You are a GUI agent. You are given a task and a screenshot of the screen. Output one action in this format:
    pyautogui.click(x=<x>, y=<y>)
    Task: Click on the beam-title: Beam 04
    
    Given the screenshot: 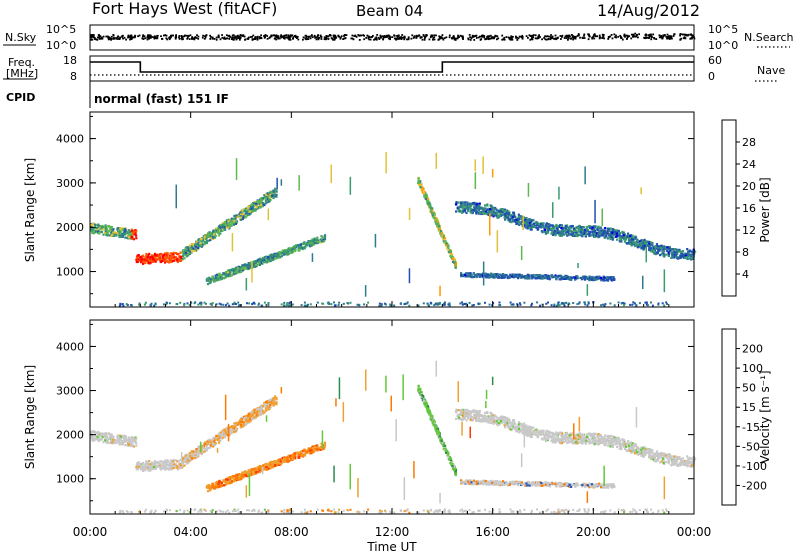 What is the action you would take?
    pyautogui.click(x=389, y=11)
    